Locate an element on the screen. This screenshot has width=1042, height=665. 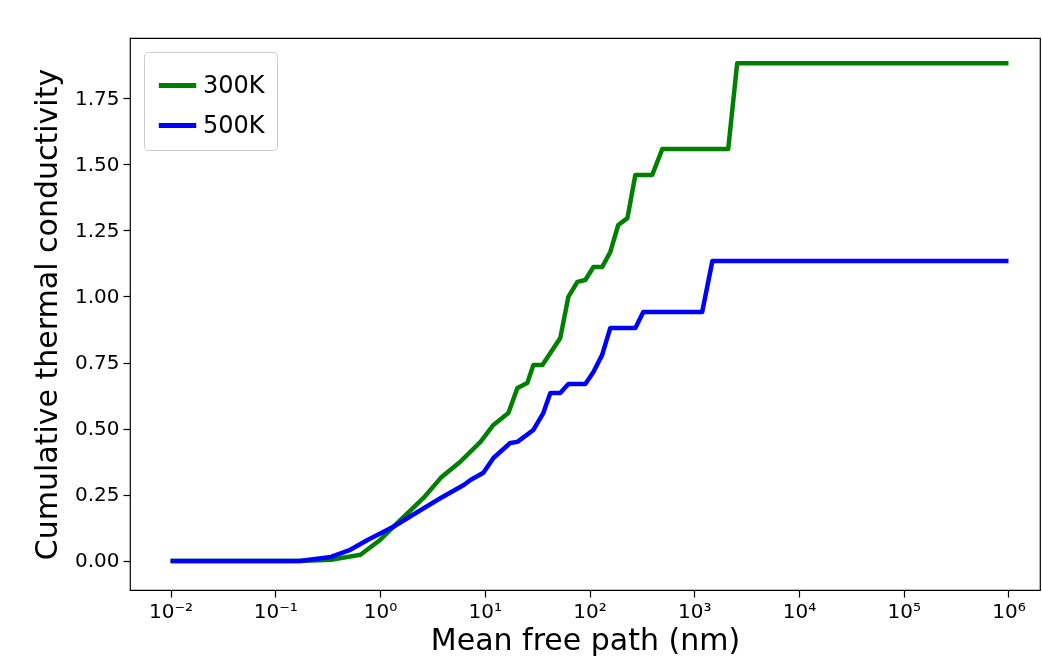
x-tick-label: 10² is located at coordinates (590, 610).